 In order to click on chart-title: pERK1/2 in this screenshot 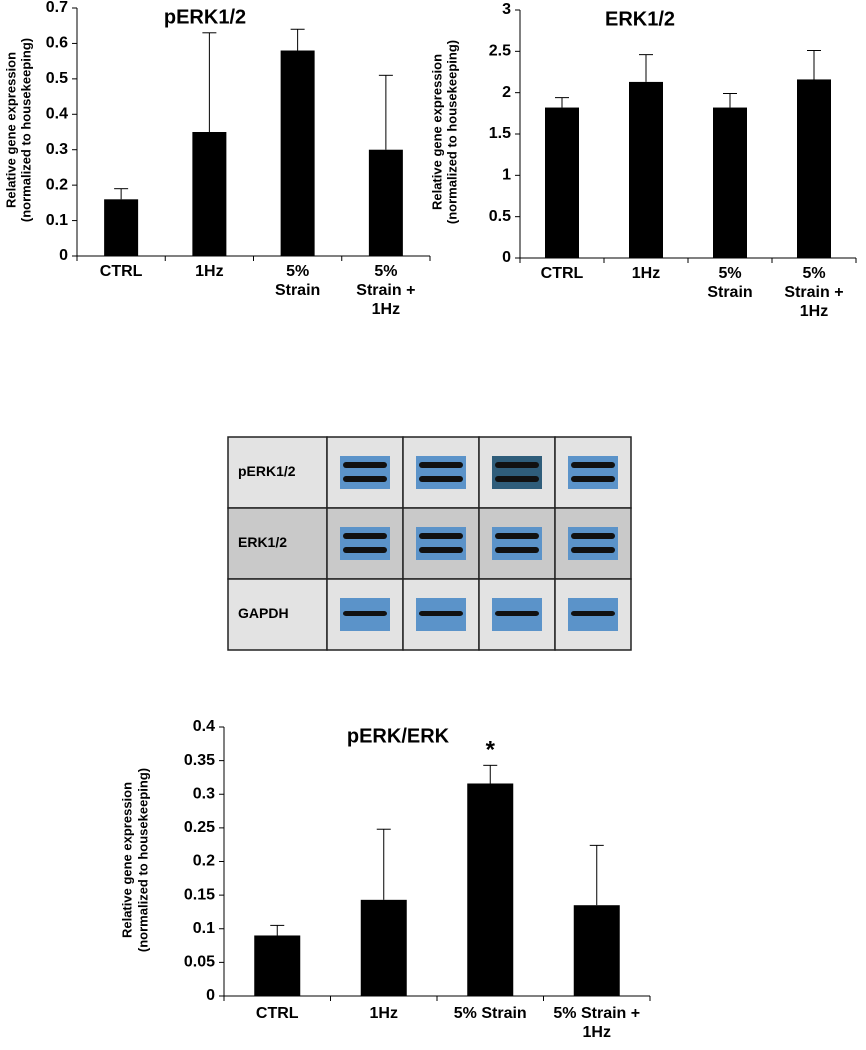, I will do `click(205, 17)`.